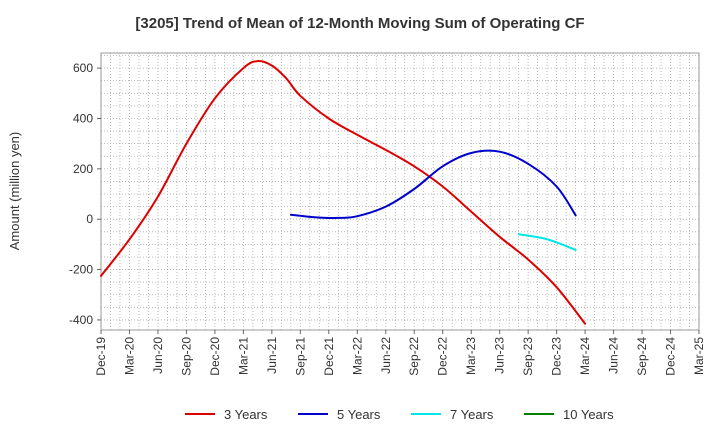 This screenshot has width=720, height=440. Describe the element at coordinates (585, 356) in the screenshot. I see `x-tick-label: Mar-24` at that location.